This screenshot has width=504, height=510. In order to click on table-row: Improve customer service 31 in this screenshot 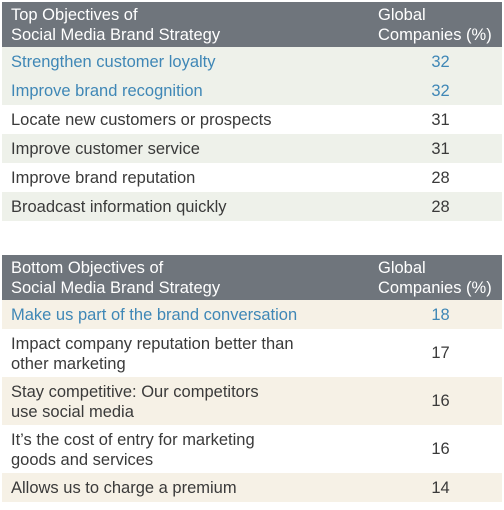, I will do `click(252, 148)`.